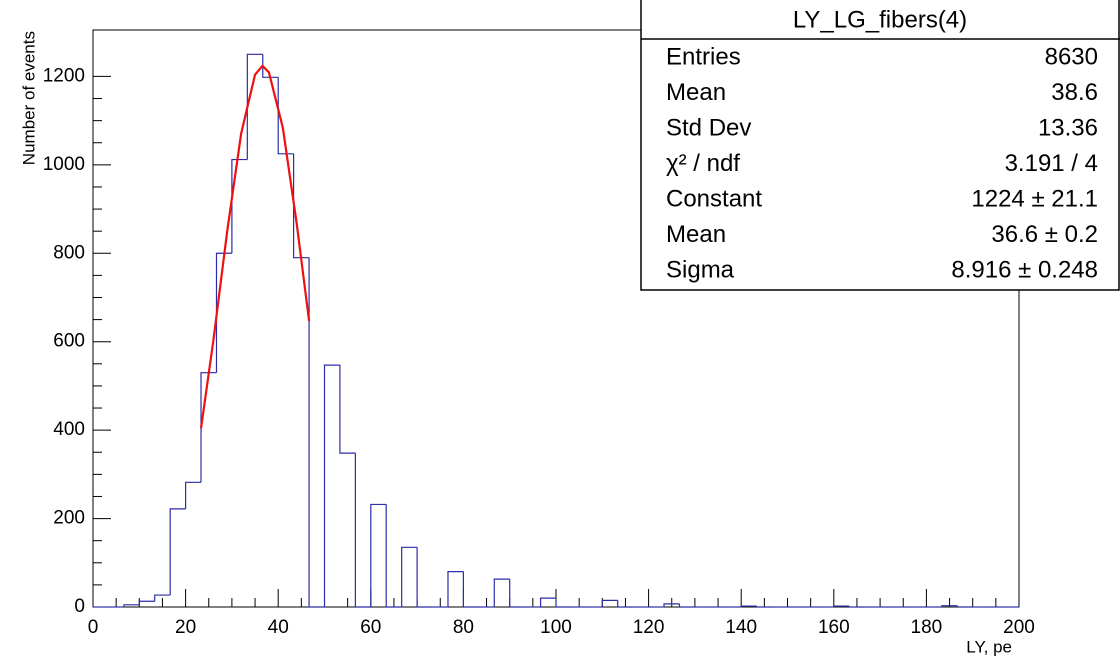 The height and width of the screenshot is (661, 1120). What do you see at coordinates (1051, 163) in the screenshot?
I see `stats-value: 3.191 / 4` at bounding box center [1051, 163].